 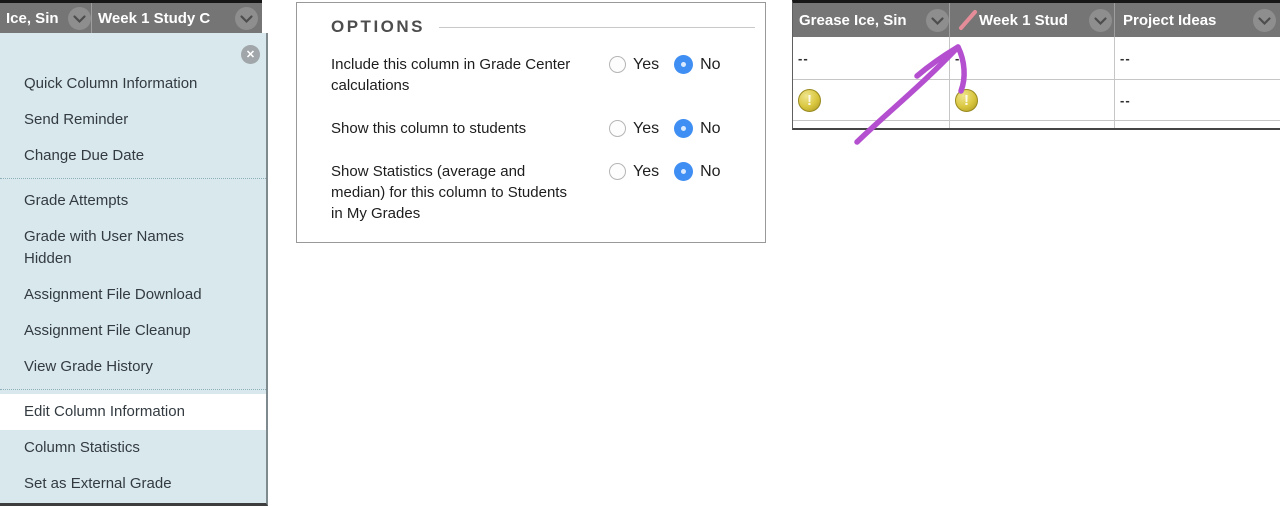 What do you see at coordinates (250, 54) in the screenshot?
I see `close-icon: ✕` at bounding box center [250, 54].